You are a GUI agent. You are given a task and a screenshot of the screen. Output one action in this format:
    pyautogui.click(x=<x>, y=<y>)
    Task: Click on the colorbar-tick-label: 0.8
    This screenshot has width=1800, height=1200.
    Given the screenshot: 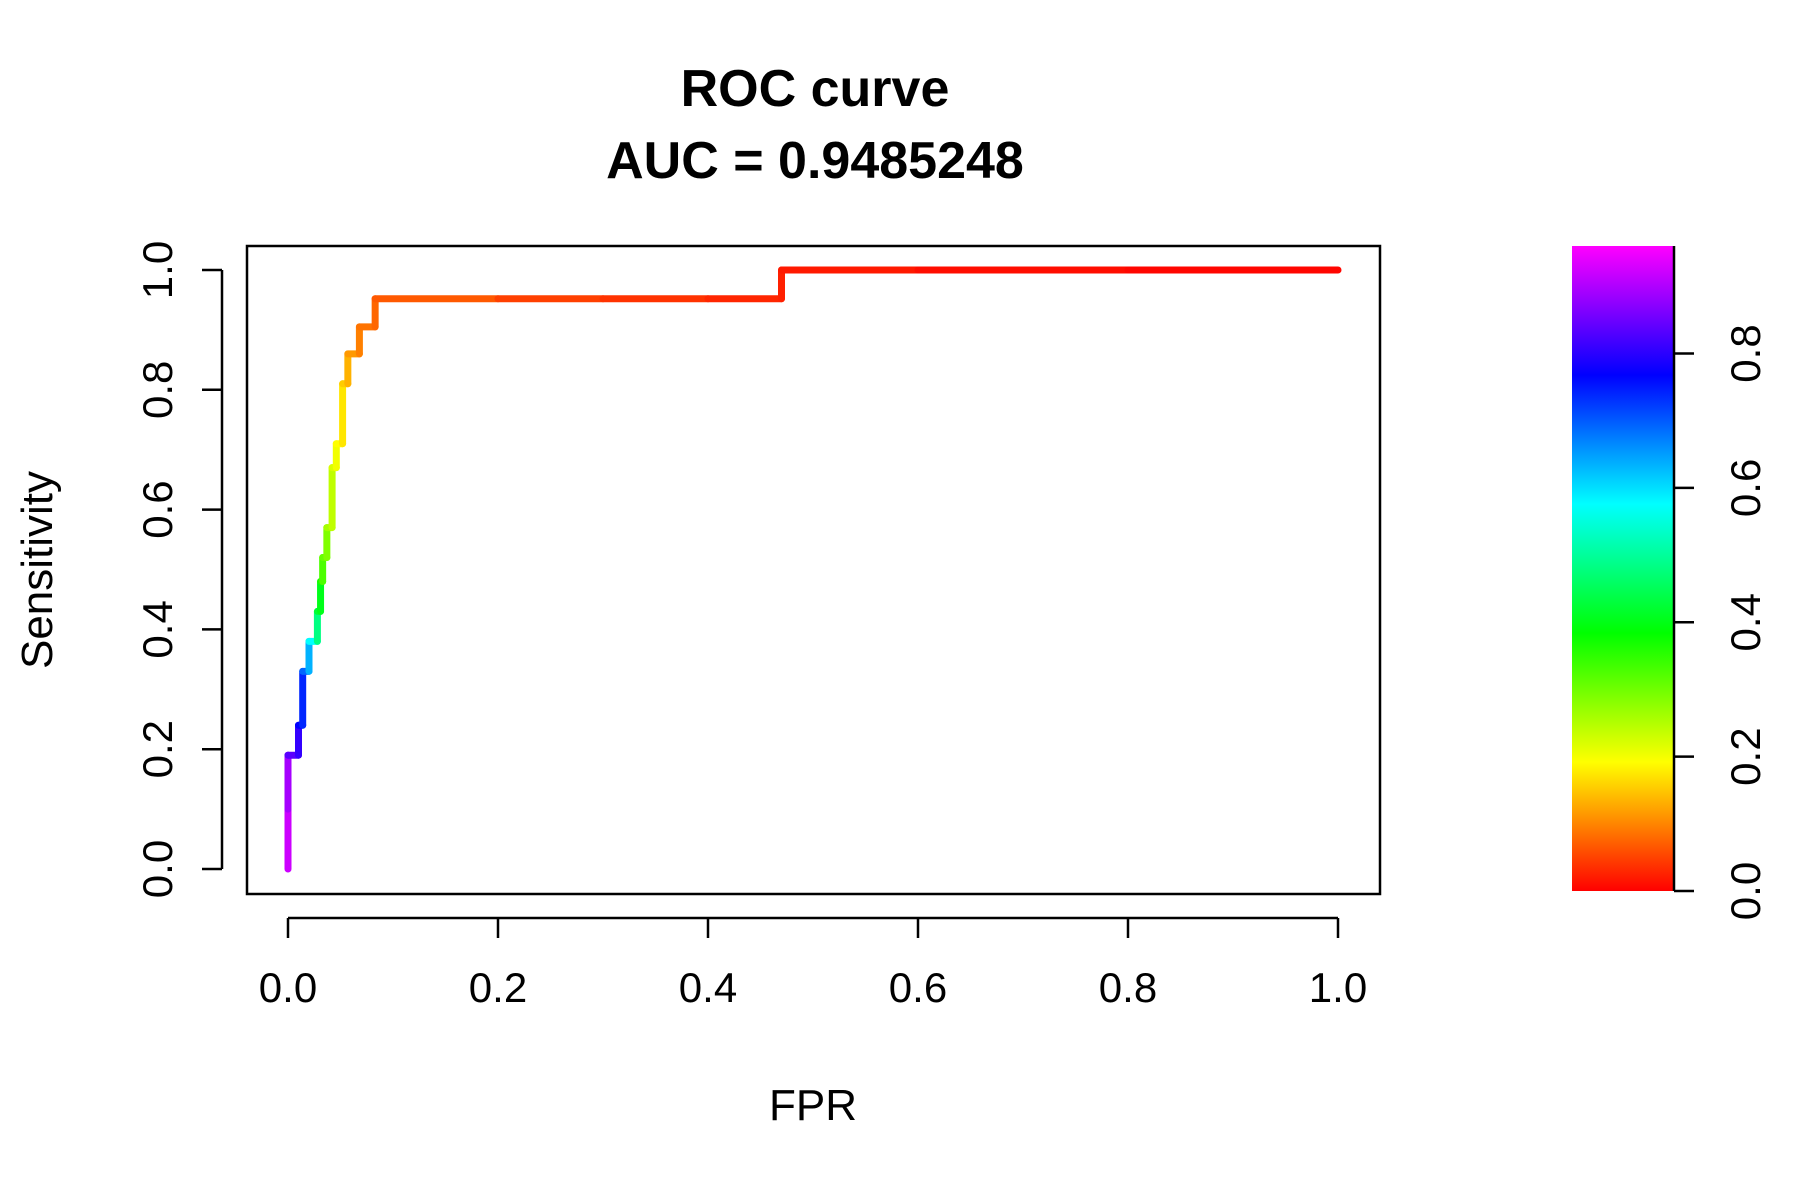 What is the action you would take?
    pyautogui.click(x=1745, y=353)
    